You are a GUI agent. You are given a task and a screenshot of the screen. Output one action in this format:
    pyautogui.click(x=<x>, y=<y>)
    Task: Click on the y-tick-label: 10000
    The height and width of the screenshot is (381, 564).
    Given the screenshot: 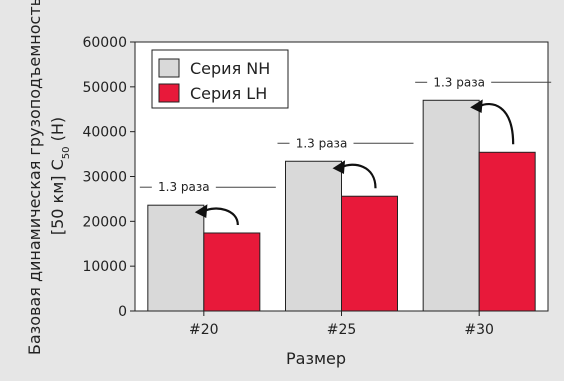 What is the action you would take?
    pyautogui.click(x=104, y=267)
    